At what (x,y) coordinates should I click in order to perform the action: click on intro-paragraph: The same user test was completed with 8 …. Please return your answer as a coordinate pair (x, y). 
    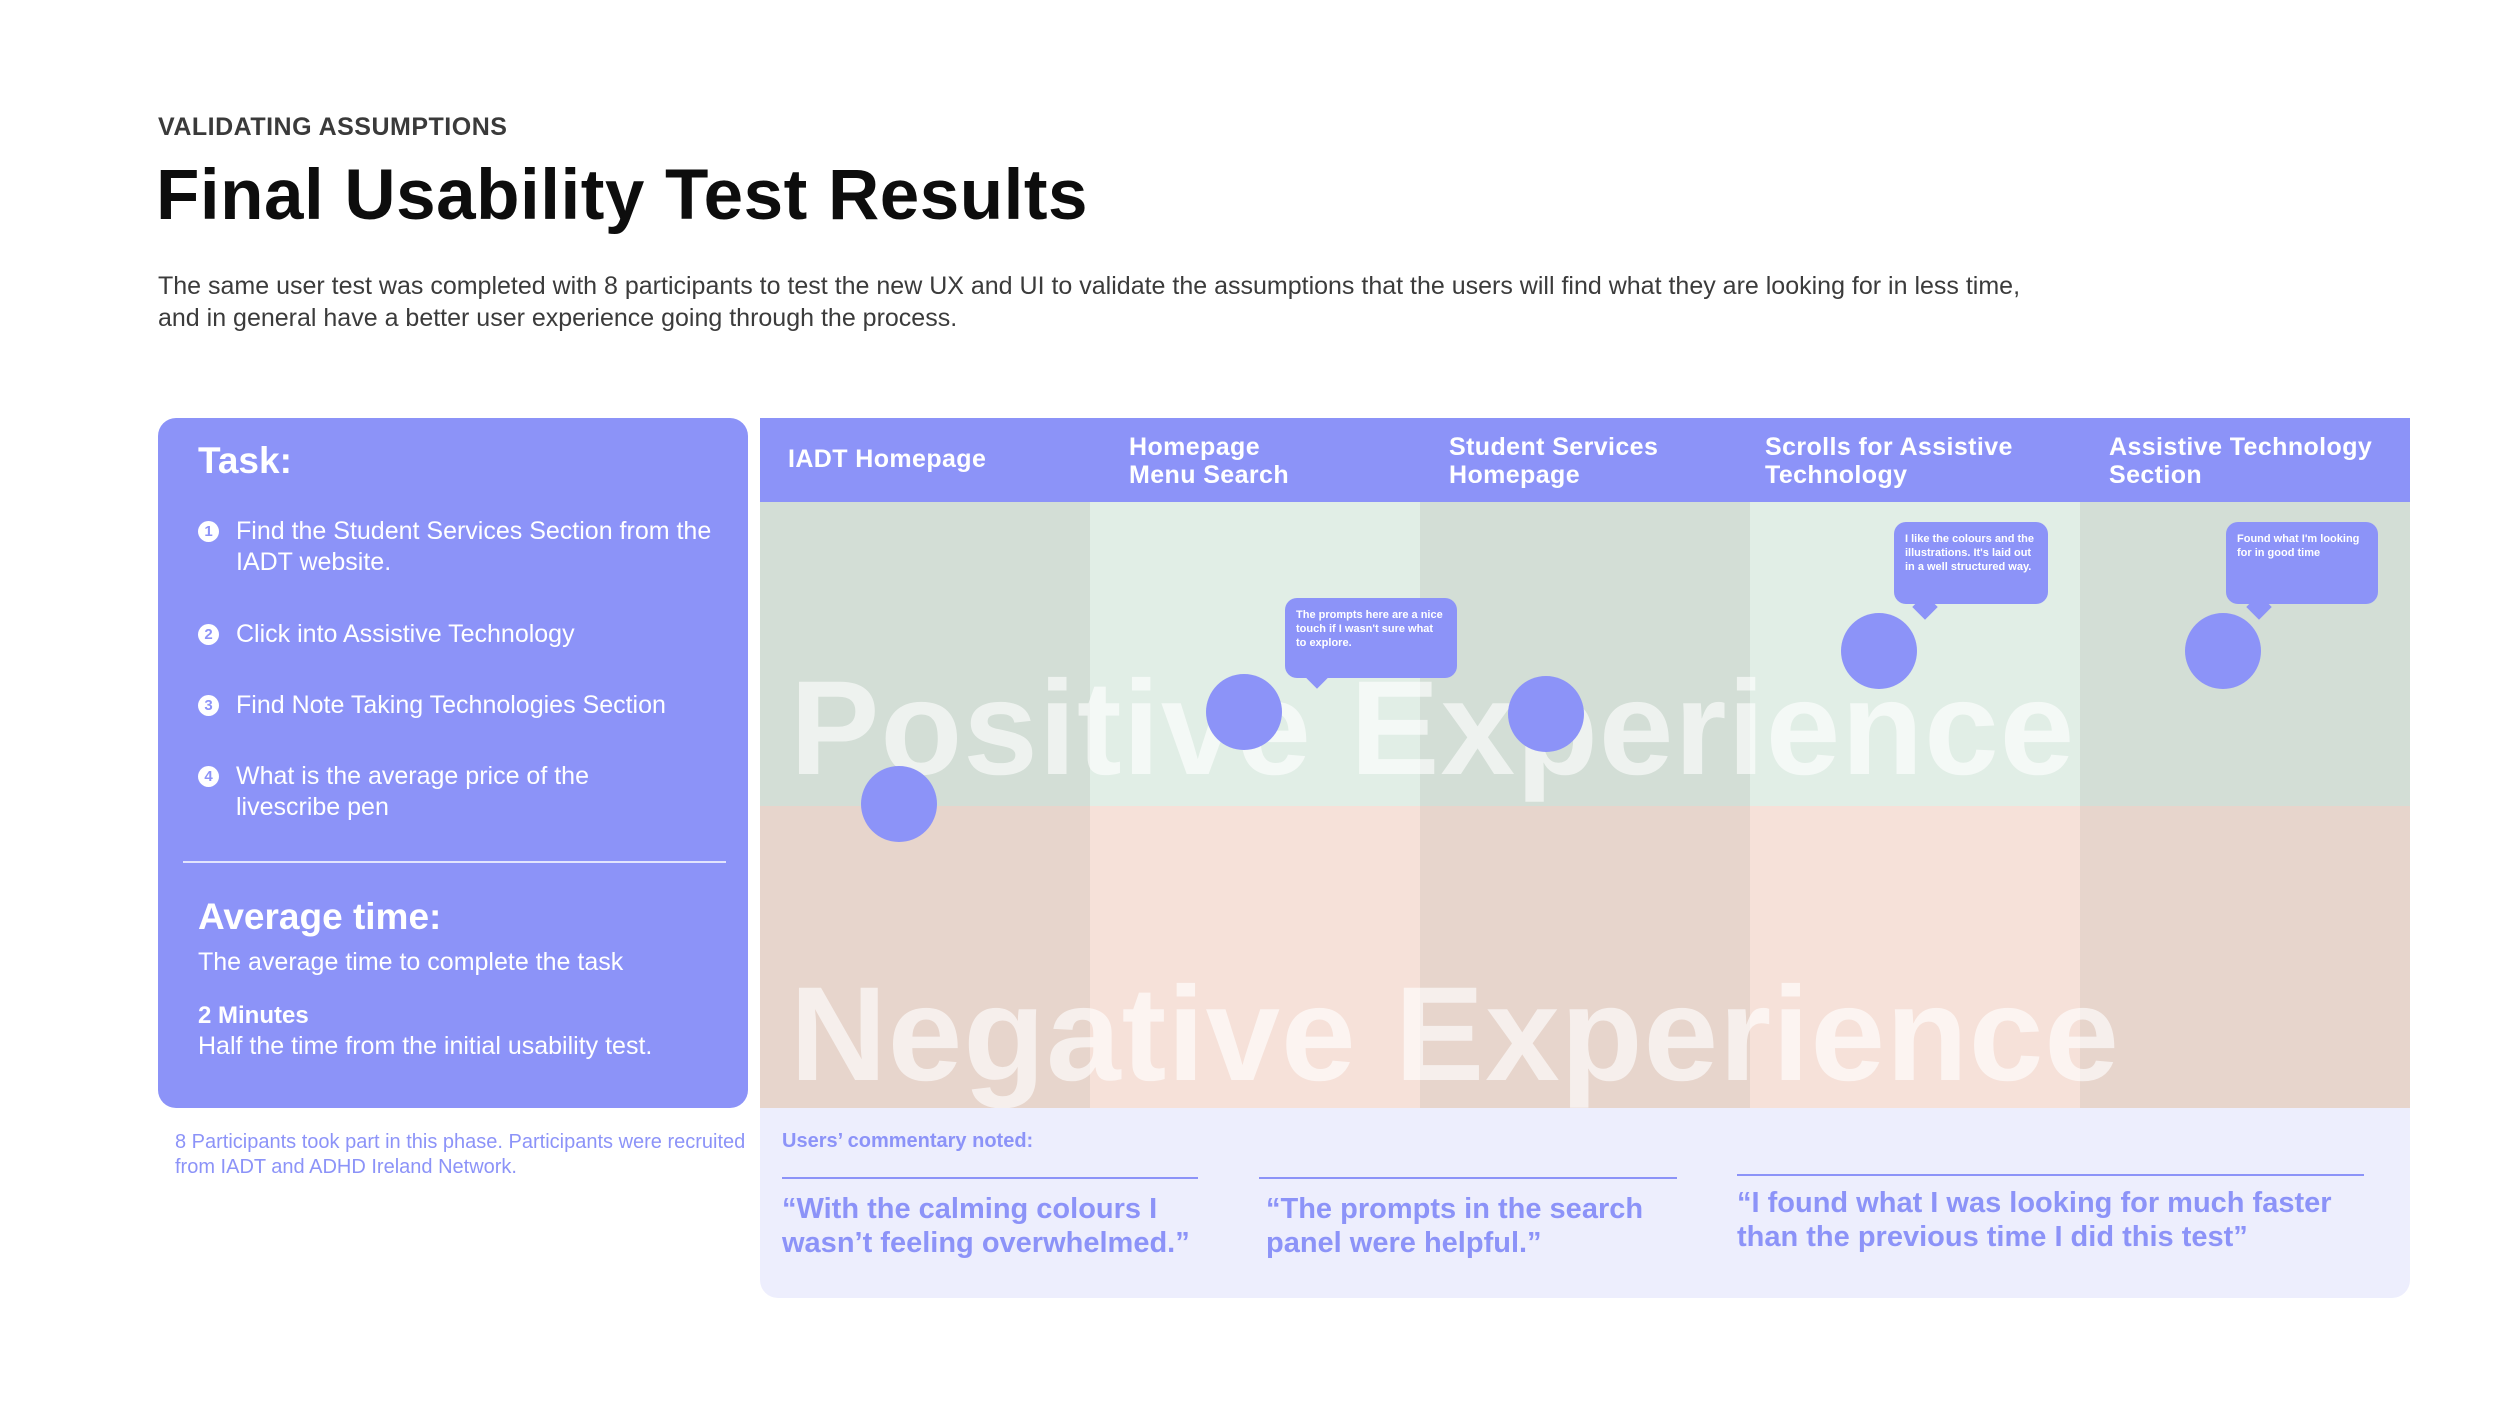
    Looking at the image, I should click on (1223, 302).